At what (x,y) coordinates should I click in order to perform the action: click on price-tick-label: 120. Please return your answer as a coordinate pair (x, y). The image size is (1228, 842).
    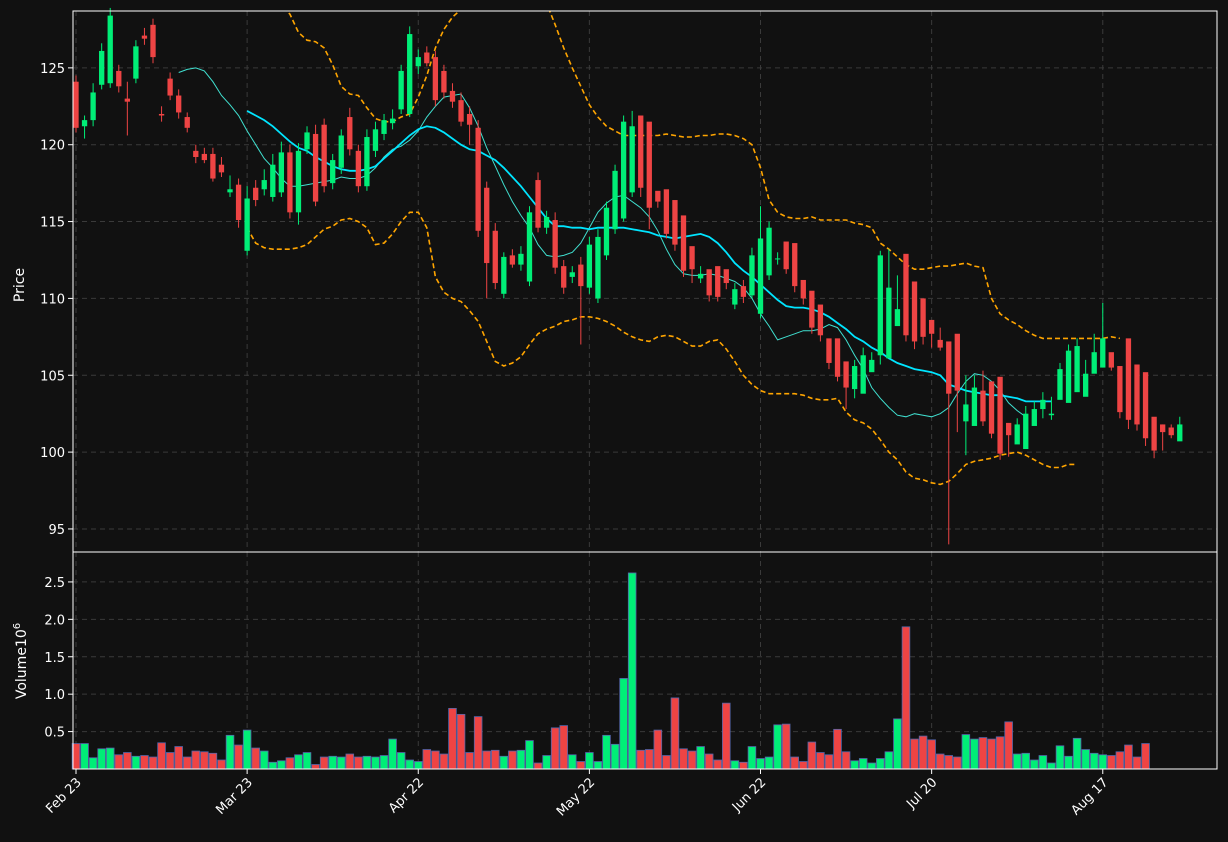
    Looking at the image, I should click on (52, 146).